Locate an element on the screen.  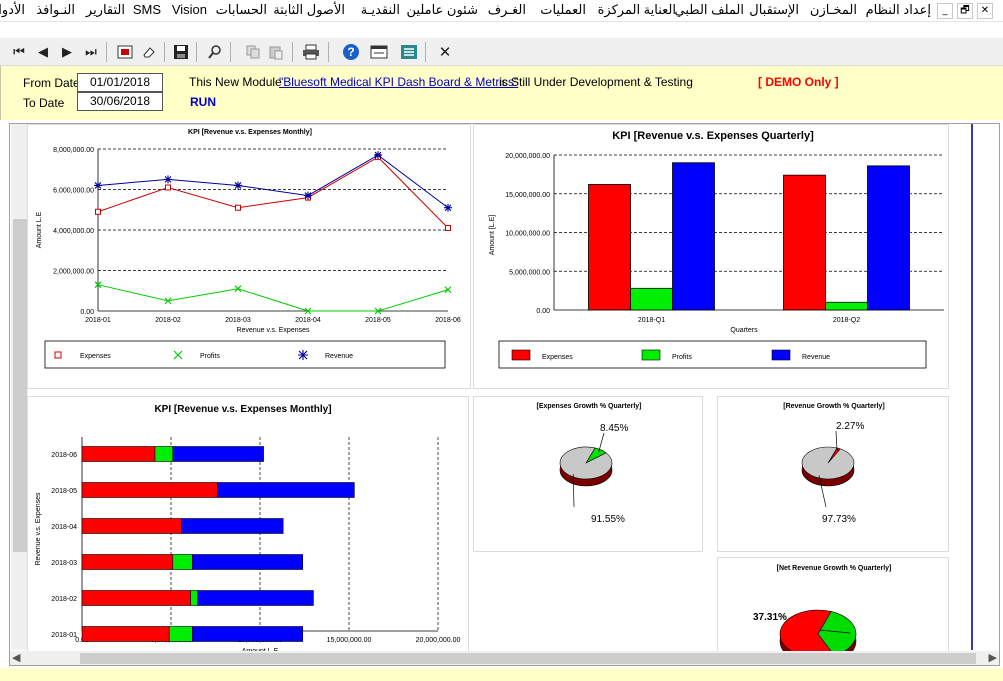
y-tick-label: 2,000,000.00 is located at coordinates (73, 272).